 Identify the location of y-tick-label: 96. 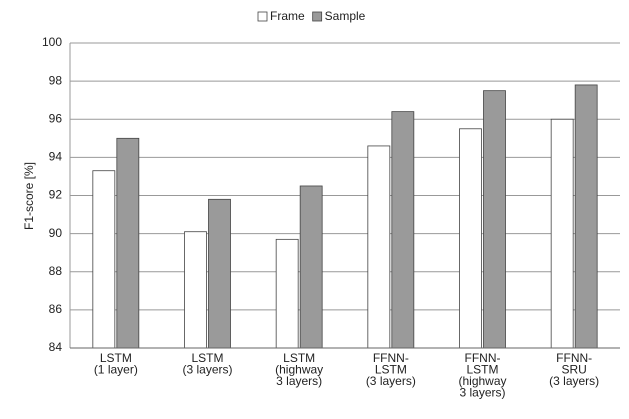
(56, 118).